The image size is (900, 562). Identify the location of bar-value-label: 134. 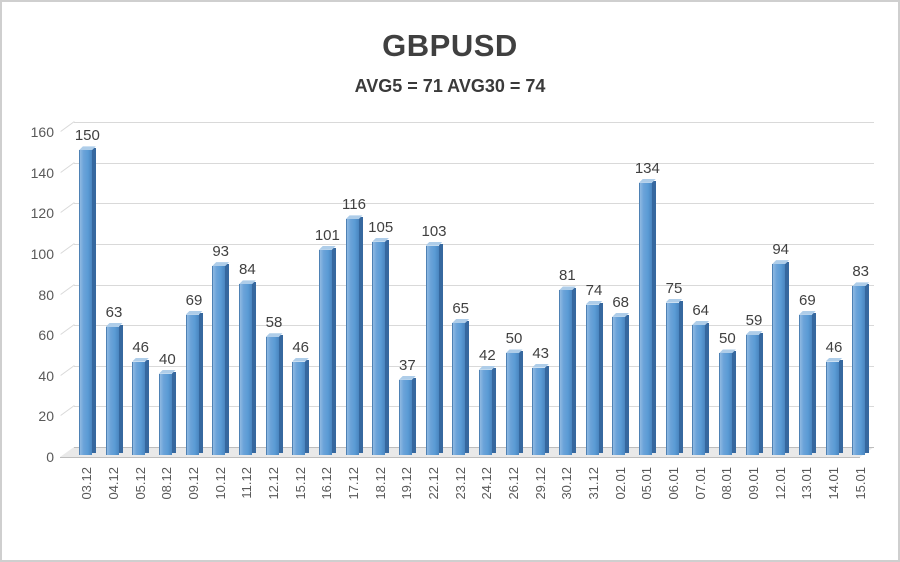
(647, 168).